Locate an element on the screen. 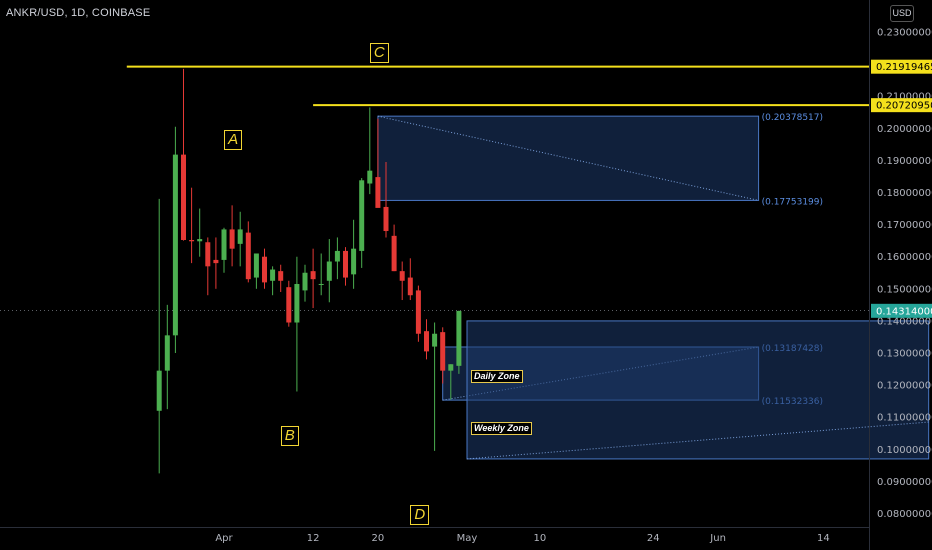 This screenshot has height=550, width=932. price-tick-label: 0.14000000 is located at coordinates (904, 321).